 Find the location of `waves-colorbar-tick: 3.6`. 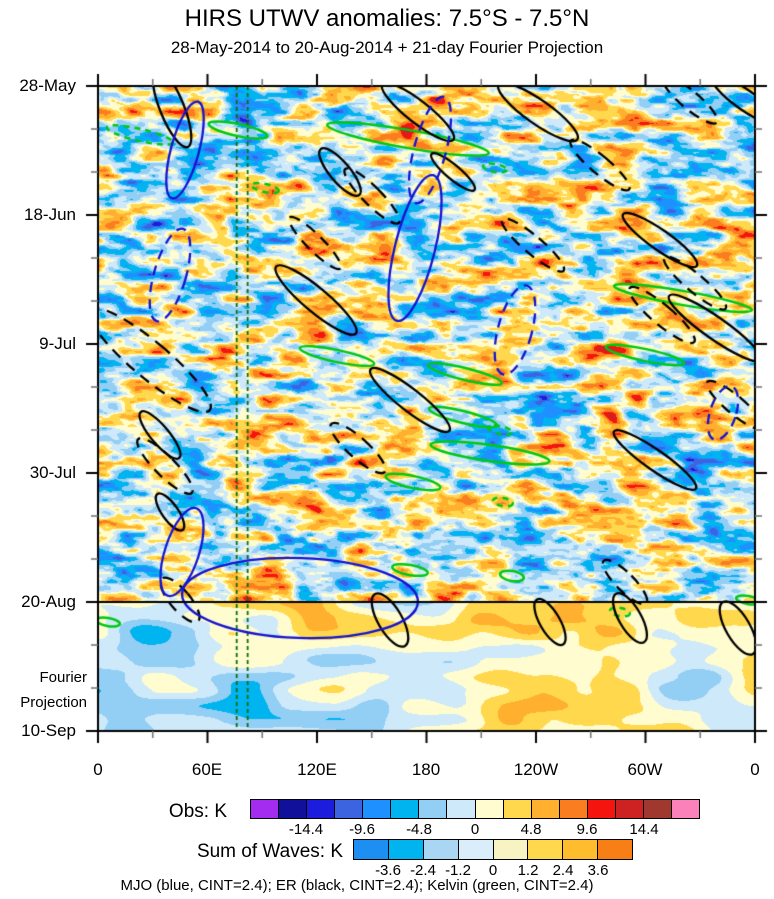

waves-colorbar-tick: 3.6 is located at coordinates (598, 870).